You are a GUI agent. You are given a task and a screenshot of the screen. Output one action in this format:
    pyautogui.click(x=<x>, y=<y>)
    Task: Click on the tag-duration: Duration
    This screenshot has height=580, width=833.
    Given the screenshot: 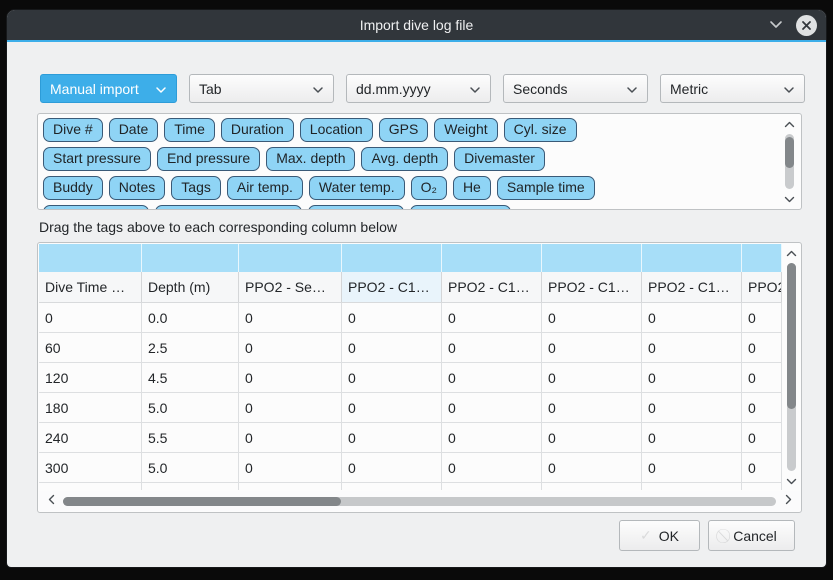 What is the action you would take?
    pyautogui.click(x=257, y=130)
    